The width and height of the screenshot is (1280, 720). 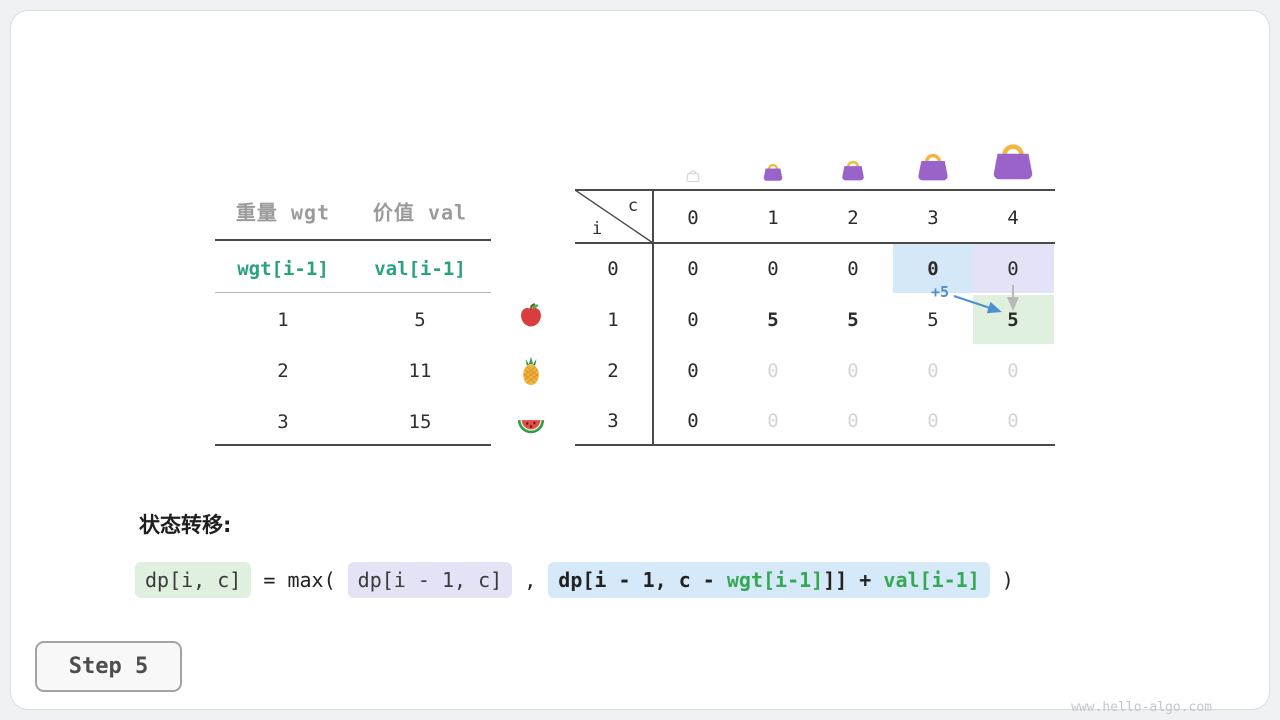 I want to click on dp-cell-0-3: 0, so click(x=933, y=269).